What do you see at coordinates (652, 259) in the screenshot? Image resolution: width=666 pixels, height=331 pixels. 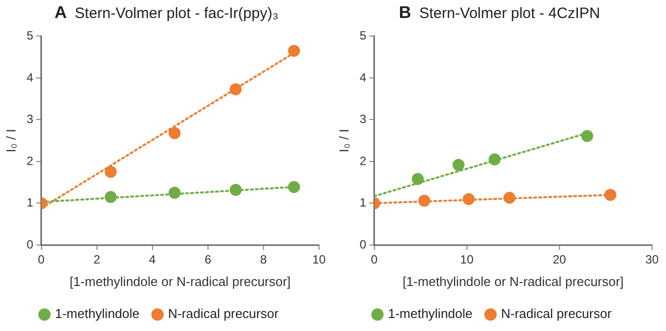 I see `x-tick-label: 30` at bounding box center [652, 259].